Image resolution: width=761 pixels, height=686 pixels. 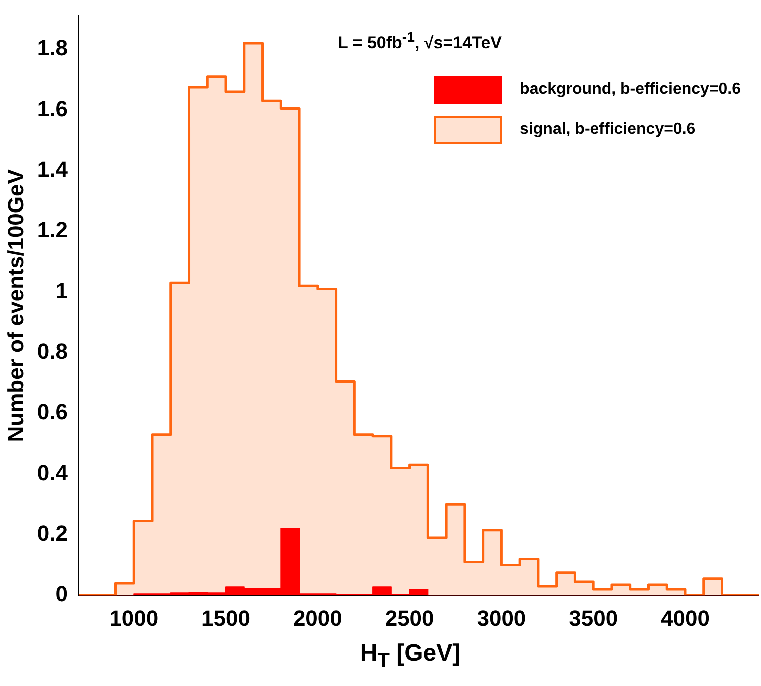 What do you see at coordinates (52, 351) in the screenshot?
I see `y-tick-label: 0.8` at bounding box center [52, 351].